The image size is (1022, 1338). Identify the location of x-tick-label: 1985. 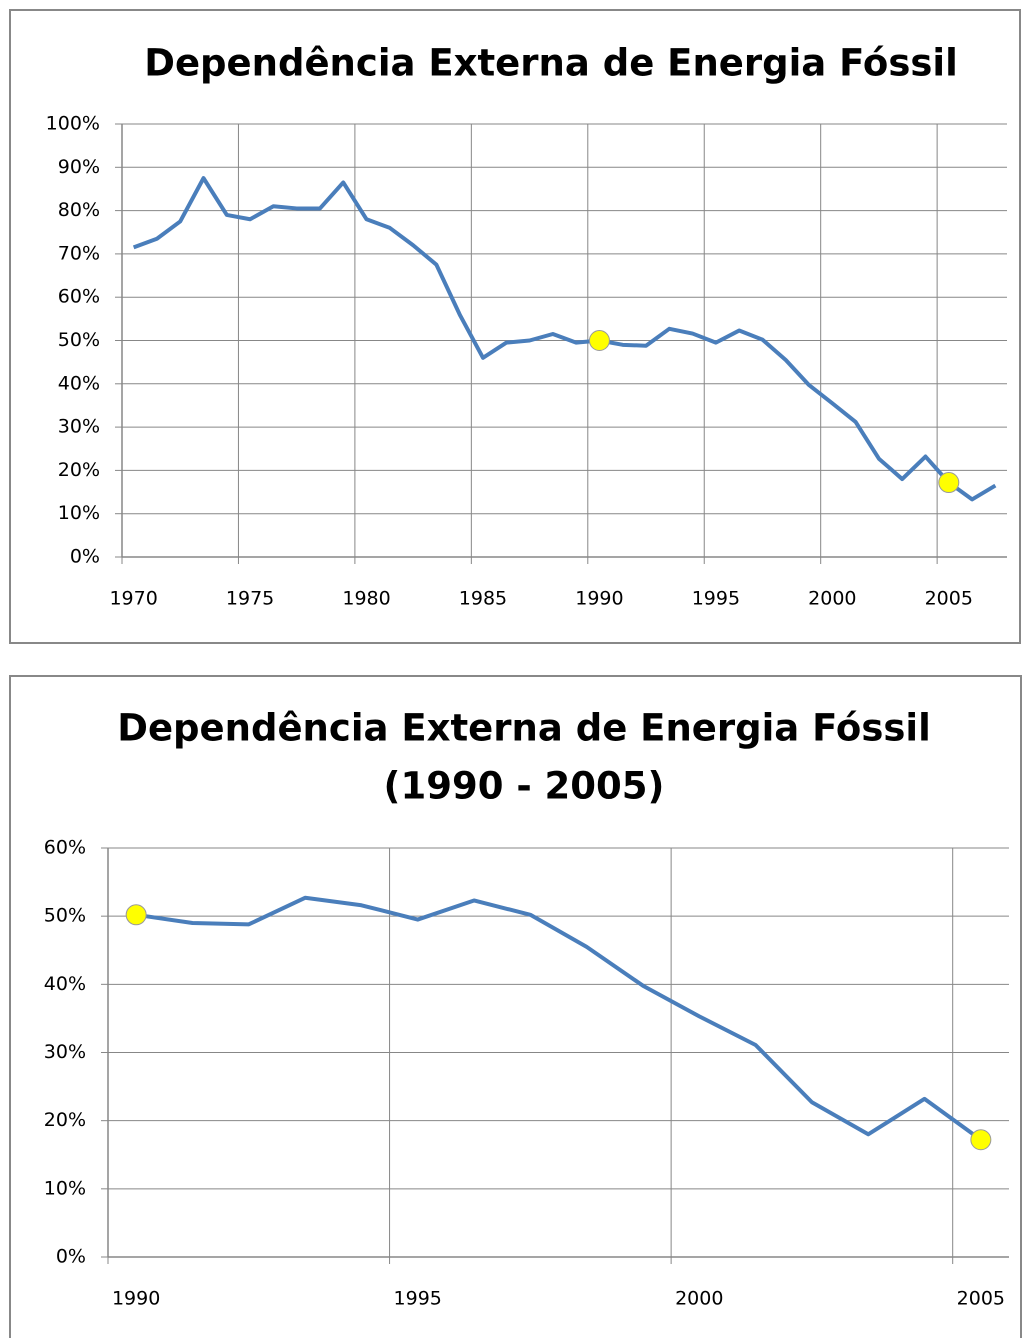
(483, 599).